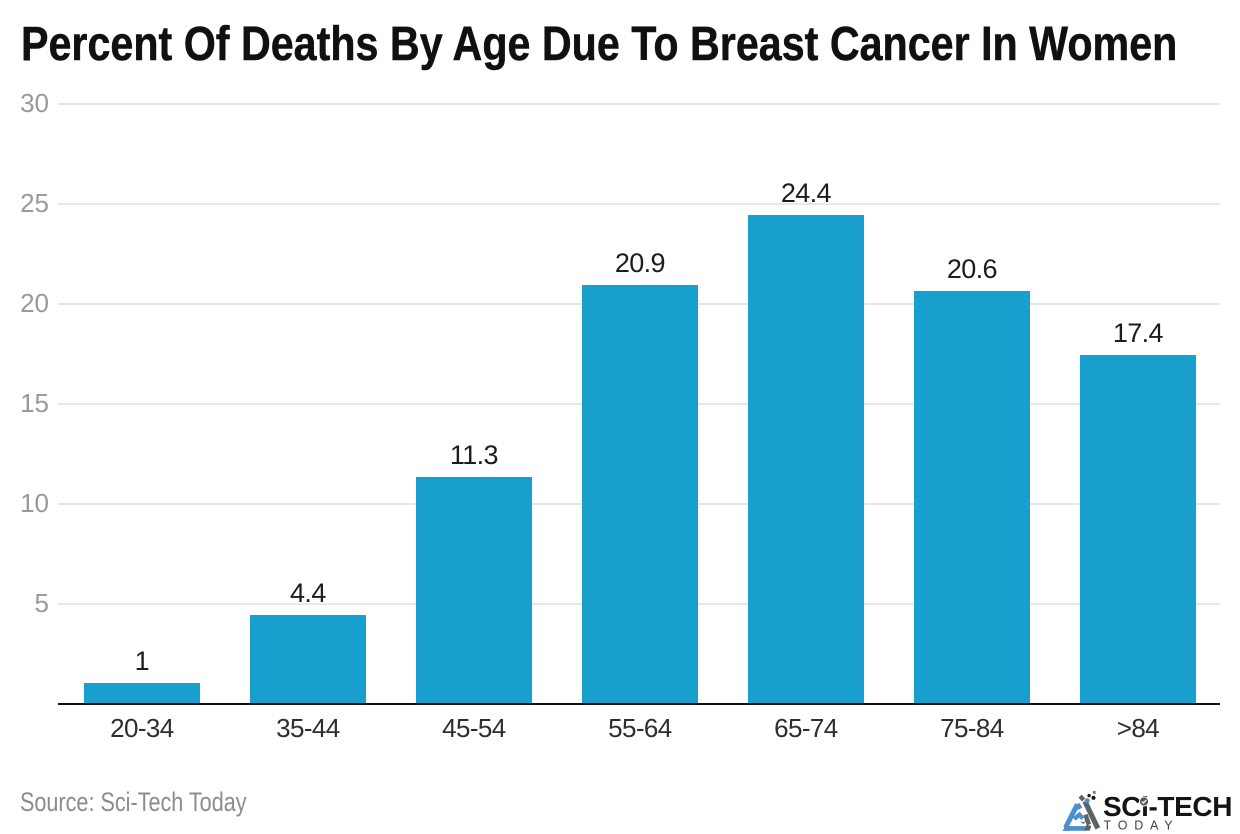 Image resolution: width=1240 pixels, height=834 pixels. What do you see at coordinates (1167, 806) in the screenshot?
I see `svg-text: SCi-TECH` at bounding box center [1167, 806].